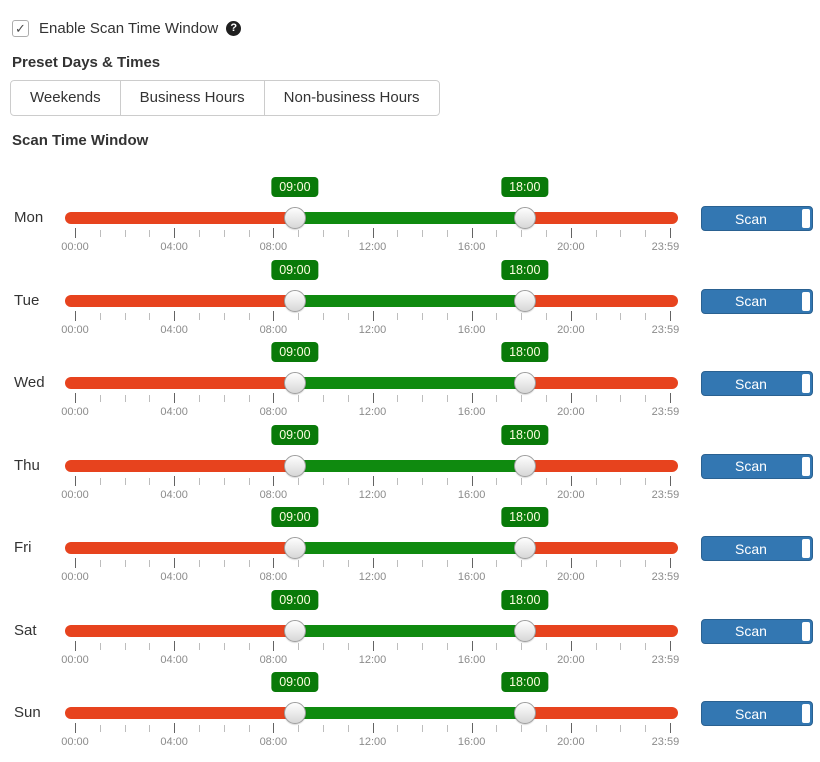  Describe the element at coordinates (192, 98) in the screenshot. I see `preset-button-business-hours: Business Hours` at that location.